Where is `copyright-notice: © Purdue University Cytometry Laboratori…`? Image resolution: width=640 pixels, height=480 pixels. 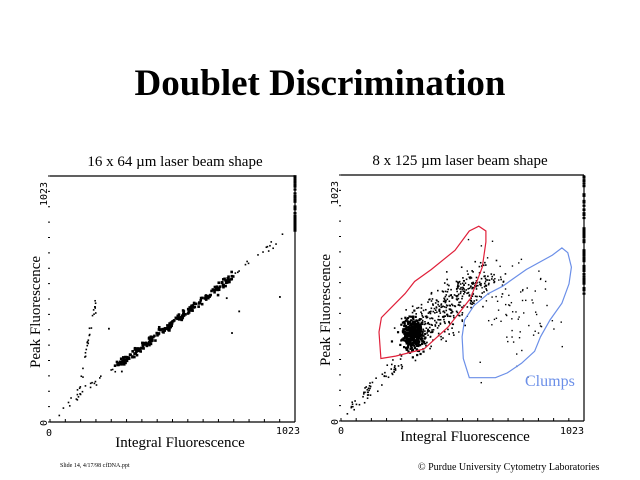
copyright-notice: © Purdue University Cytometry Laboratori… is located at coordinates (509, 467).